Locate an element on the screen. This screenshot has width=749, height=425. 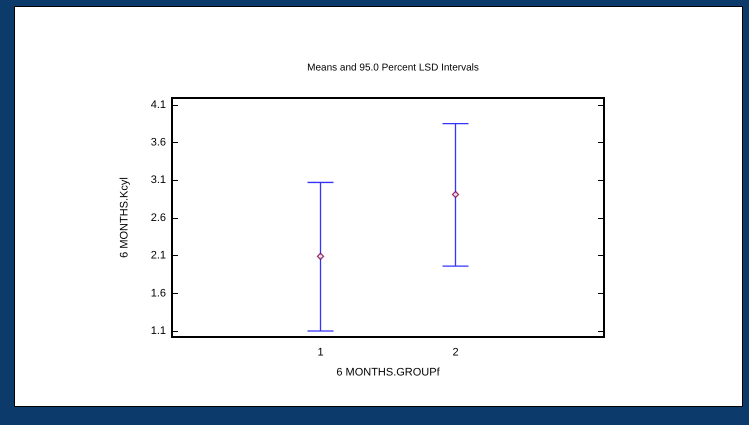
y-tick-label: 4.1 is located at coordinates (158, 104).